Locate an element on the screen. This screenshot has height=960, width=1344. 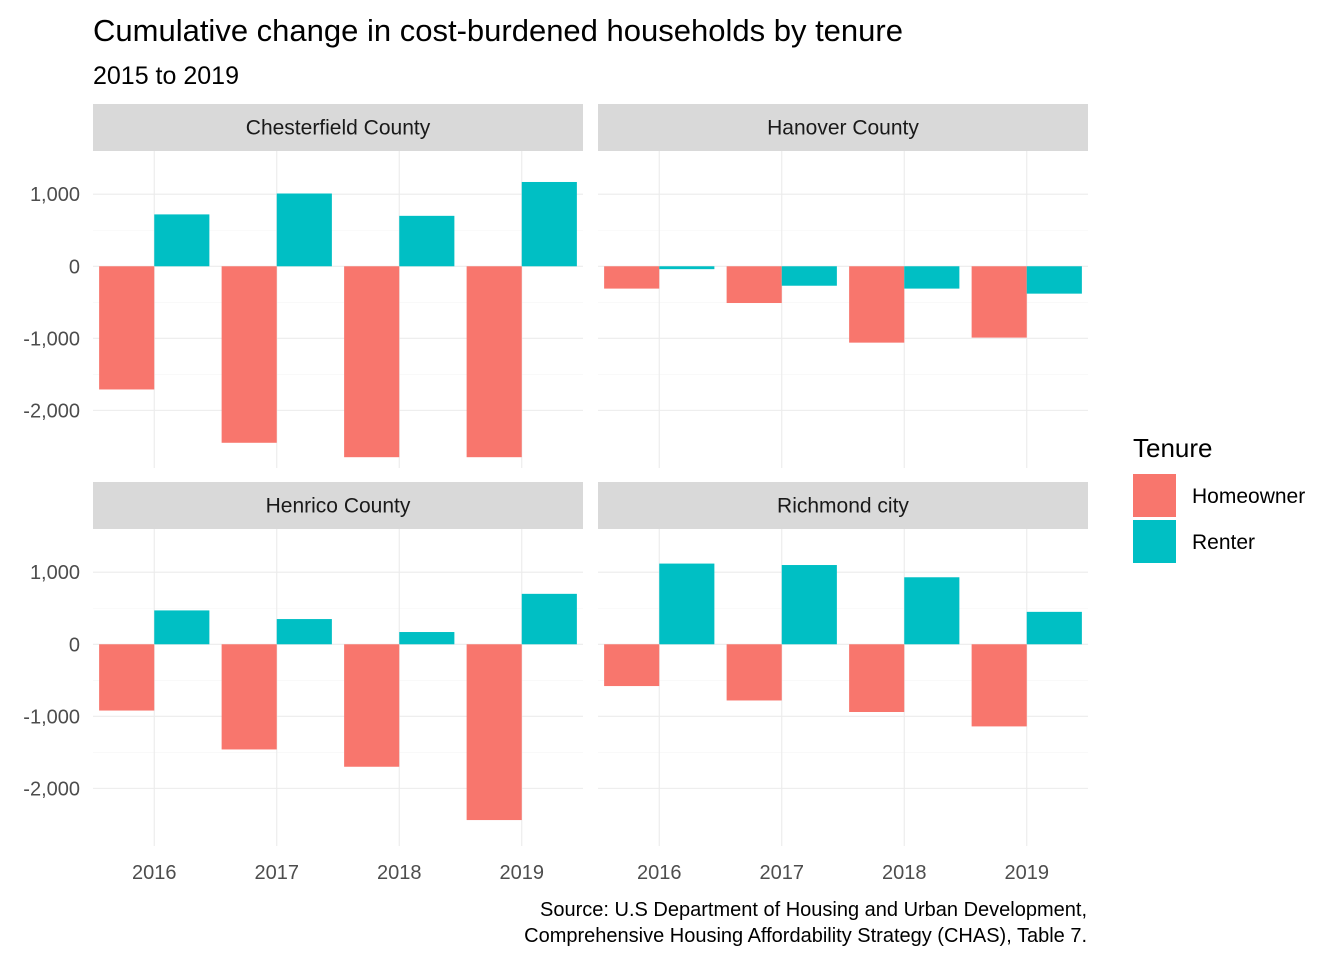
bar-henrico-county-renter-2018 is located at coordinates (427, 638).